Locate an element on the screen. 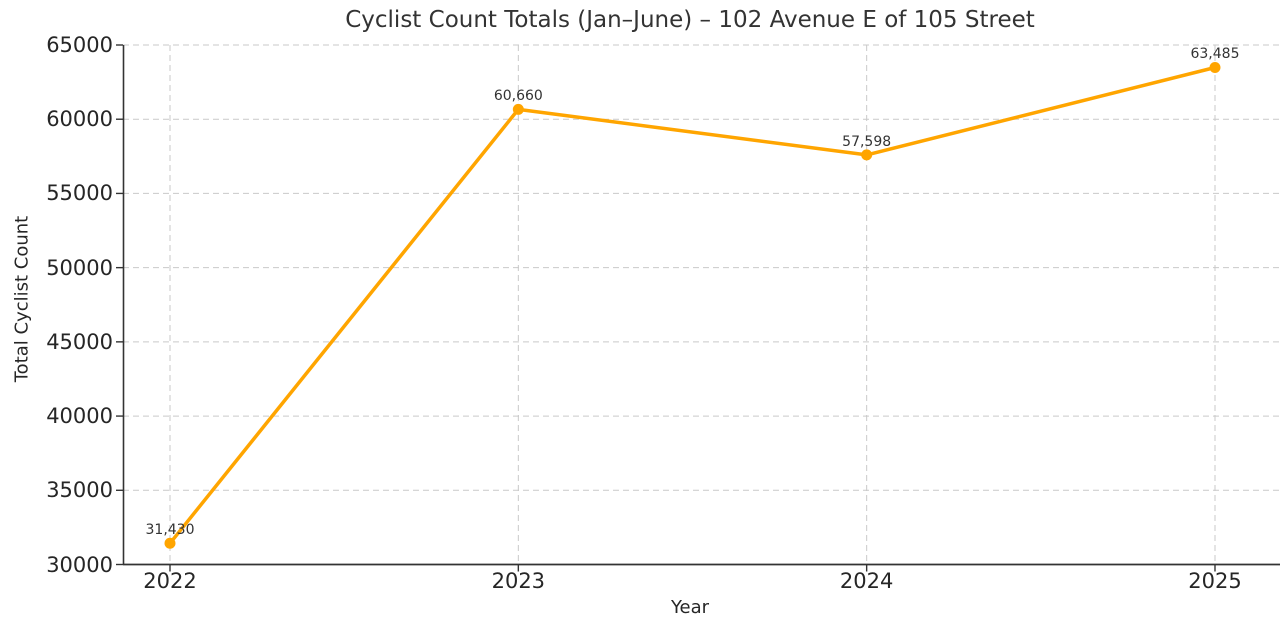  y-tick-label: 35000 is located at coordinates (79, 490).